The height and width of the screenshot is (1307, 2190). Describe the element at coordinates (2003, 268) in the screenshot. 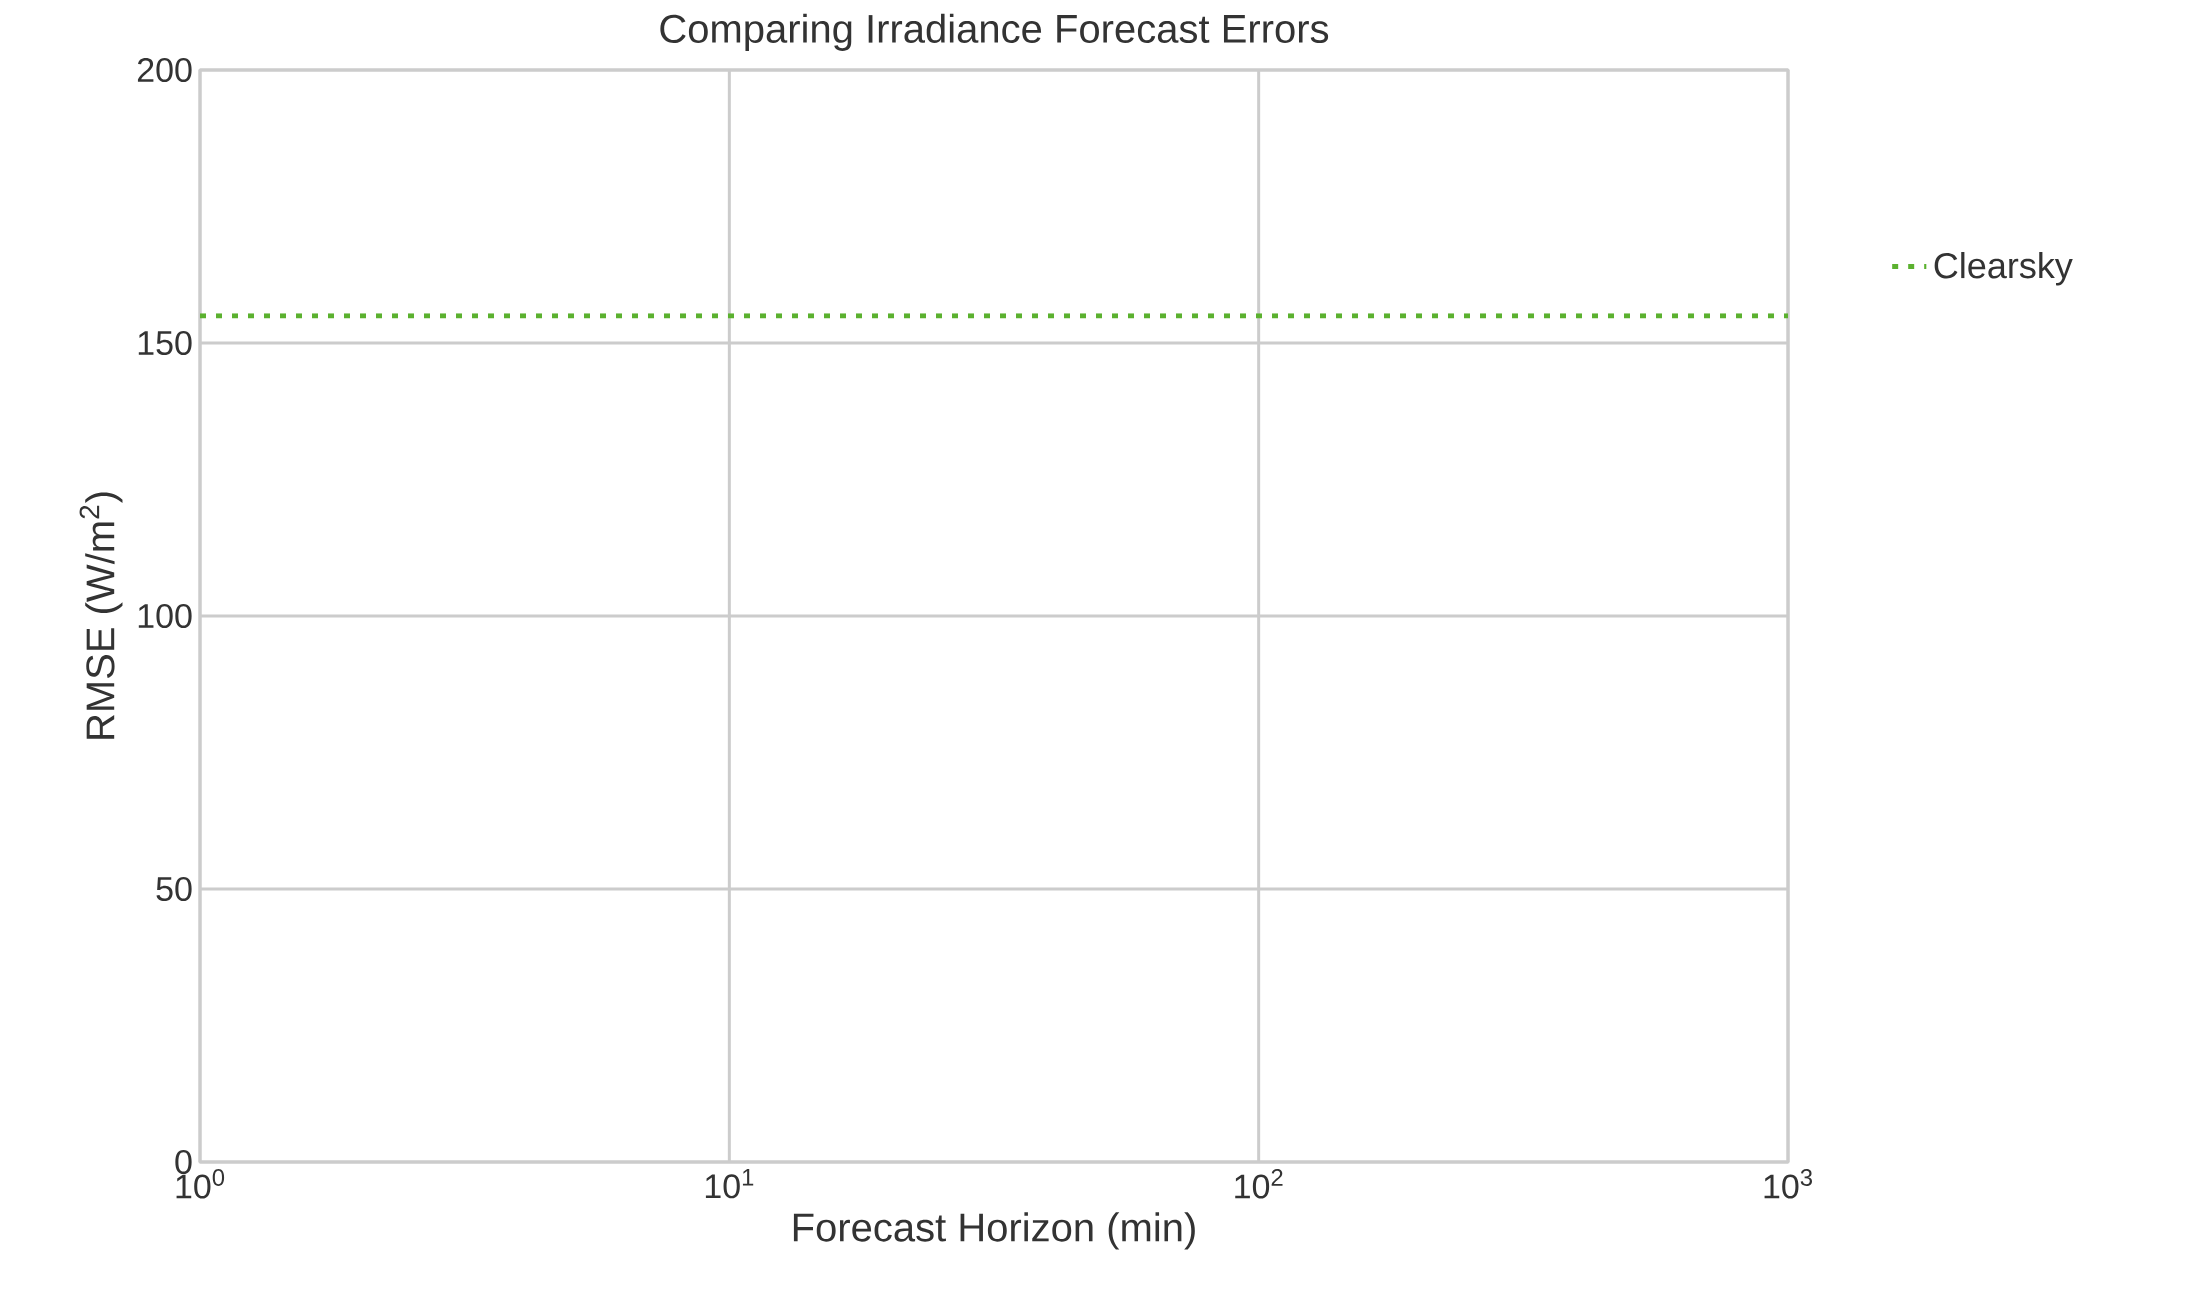

I see `legend-label: Clearsky` at that location.